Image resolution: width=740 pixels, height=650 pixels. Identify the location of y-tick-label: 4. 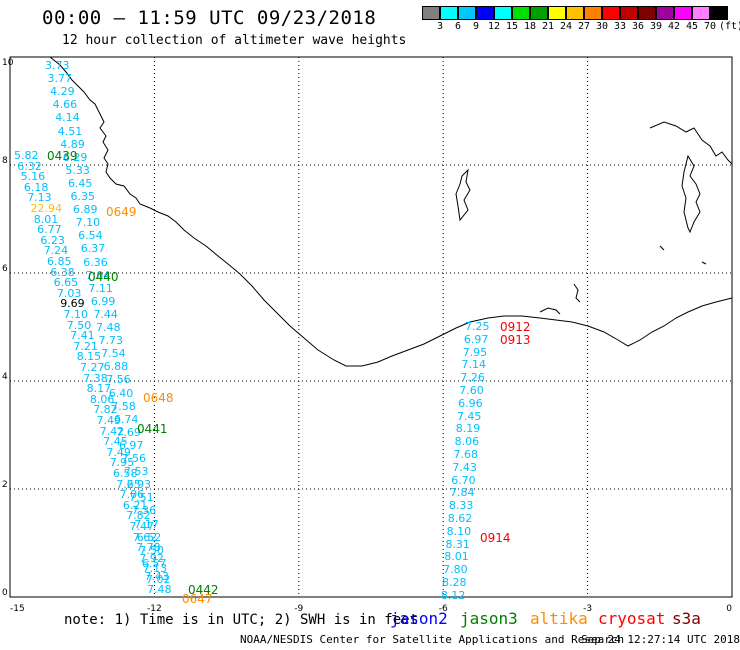
(5, 377).